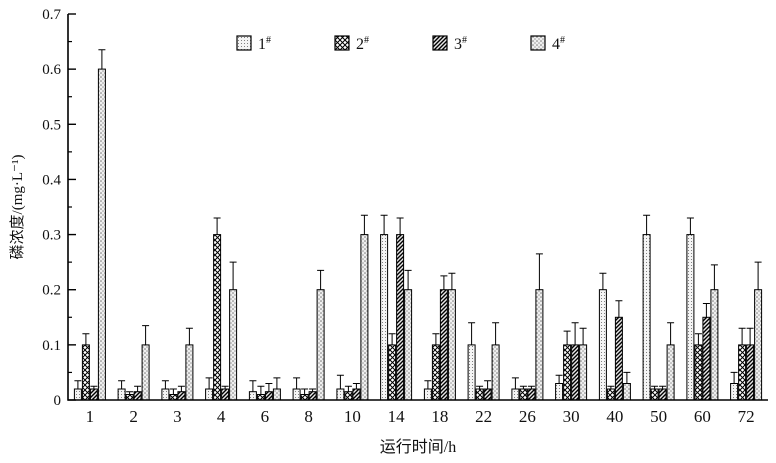 The height and width of the screenshot is (463, 776). Describe the element at coordinates (51, 291) in the screenshot. I see `y-tick-label: 0.2` at that location.